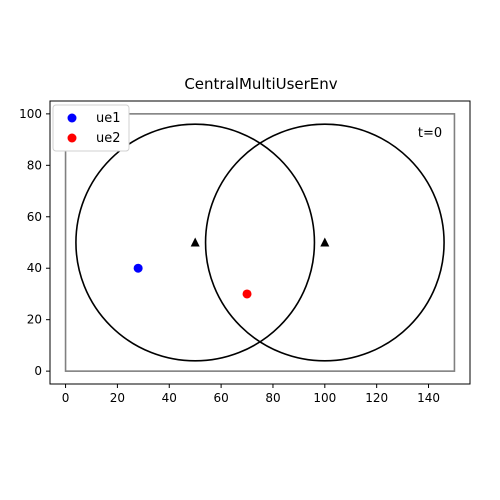  What do you see at coordinates (247, 294) in the screenshot?
I see `data-point-ue2` at bounding box center [247, 294].